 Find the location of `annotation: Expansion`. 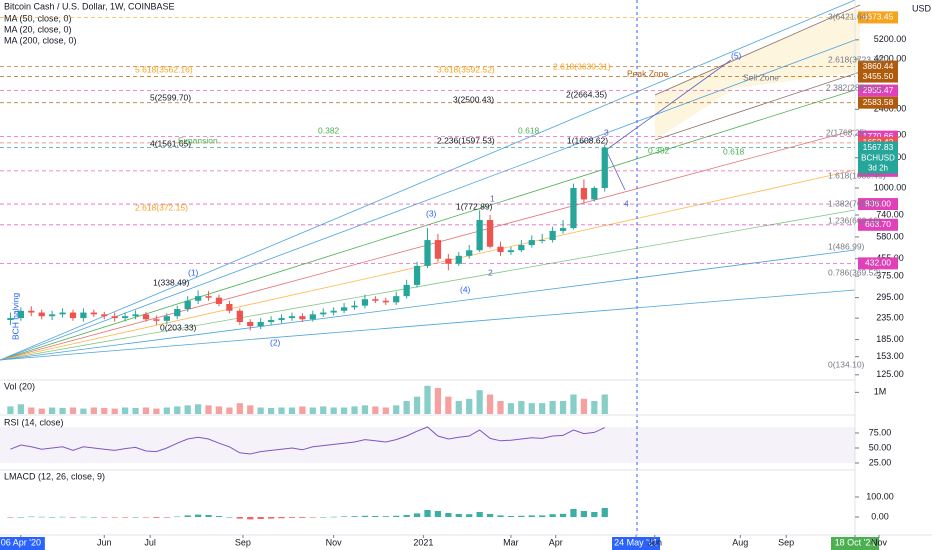

annotation: Expansion is located at coordinates (198, 140).